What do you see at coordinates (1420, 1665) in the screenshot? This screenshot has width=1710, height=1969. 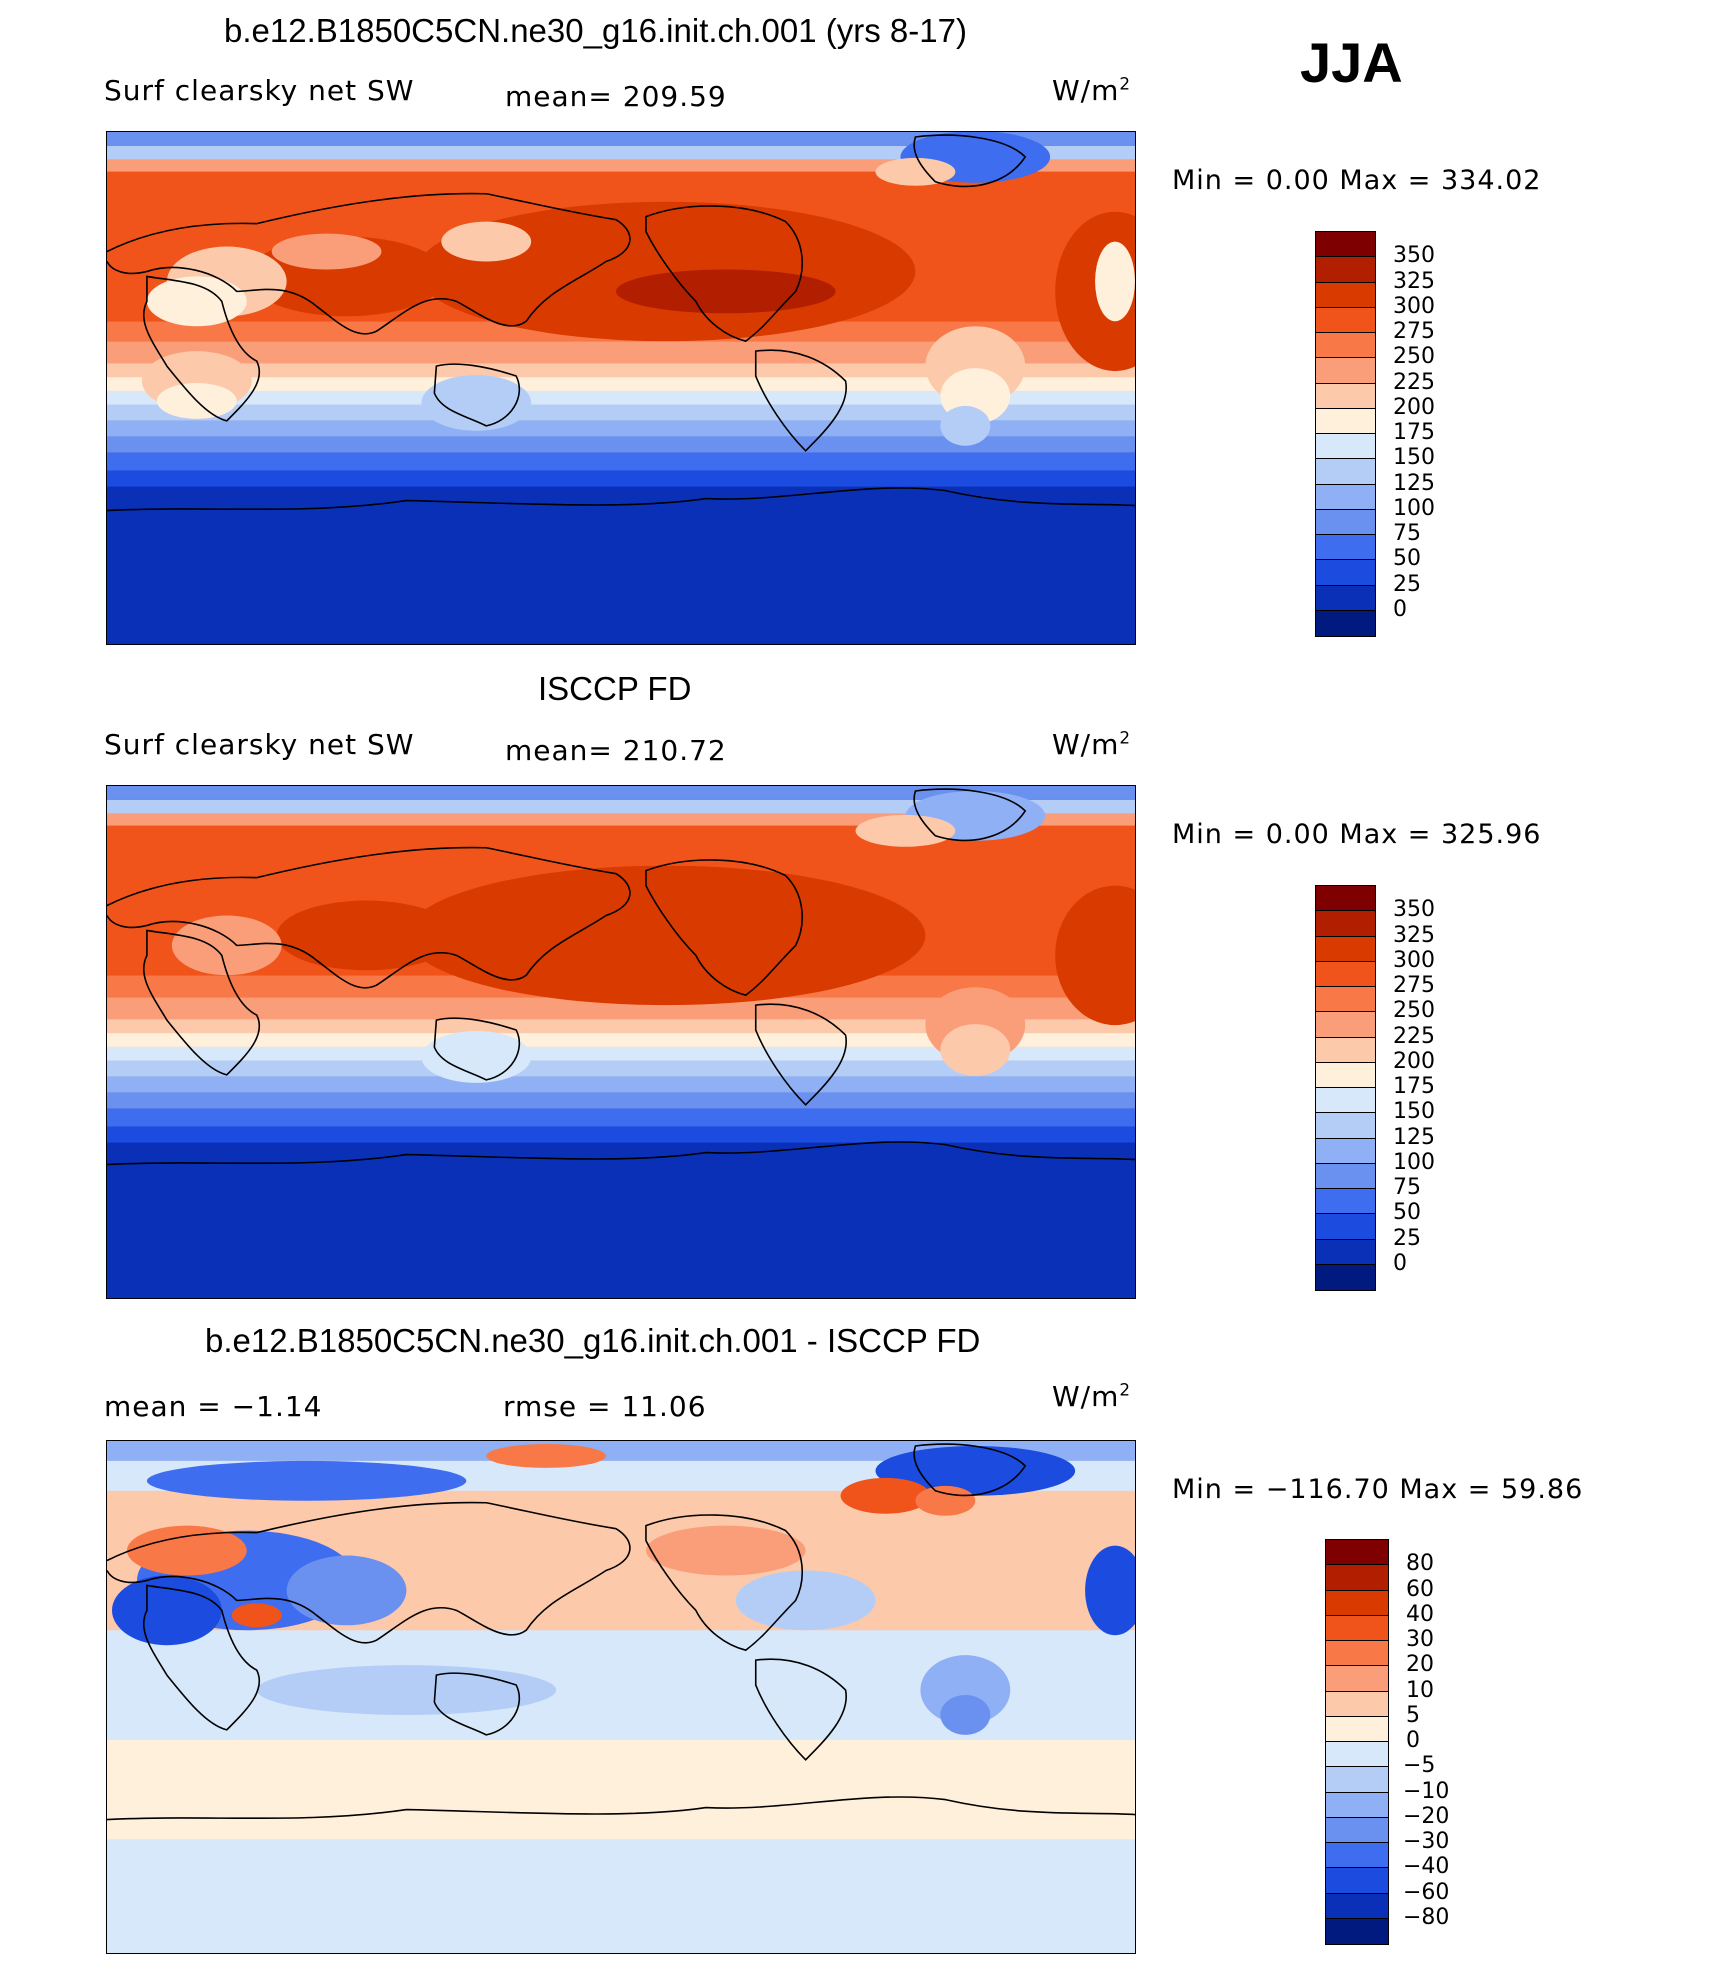 I see `colorbar-tick-label: 20` at bounding box center [1420, 1665].